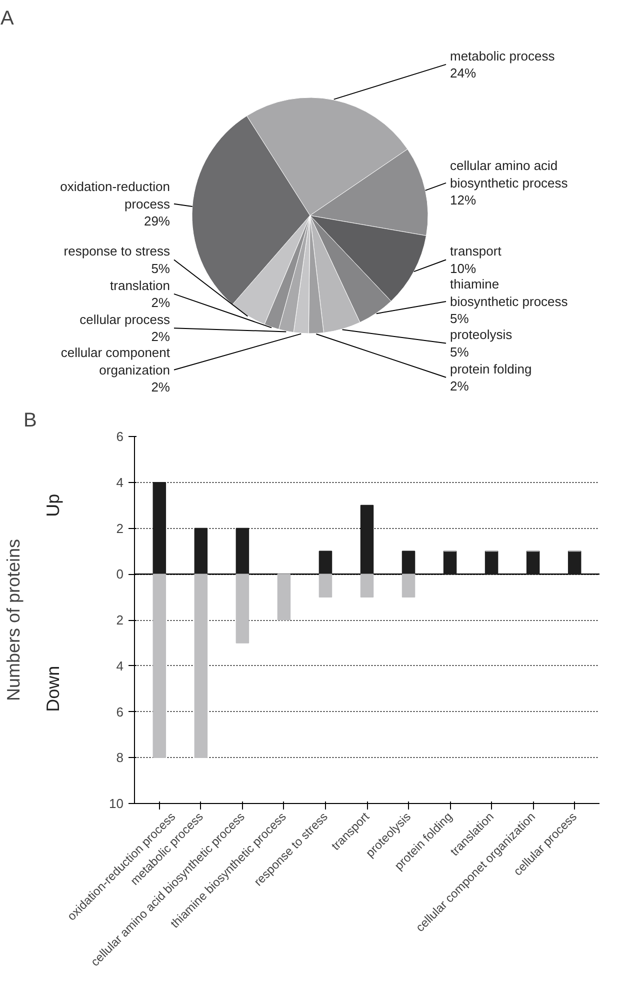  Describe the element at coordinates (30, 421) in the screenshot. I see `chart-title: B` at that location.